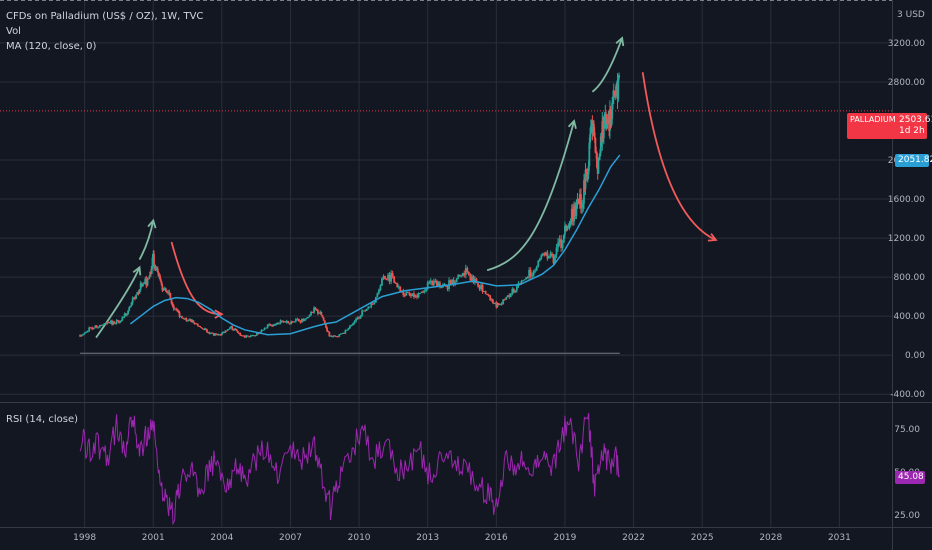 The image size is (932, 550). I want to click on price-tick-label: 1200.00, so click(906, 239).